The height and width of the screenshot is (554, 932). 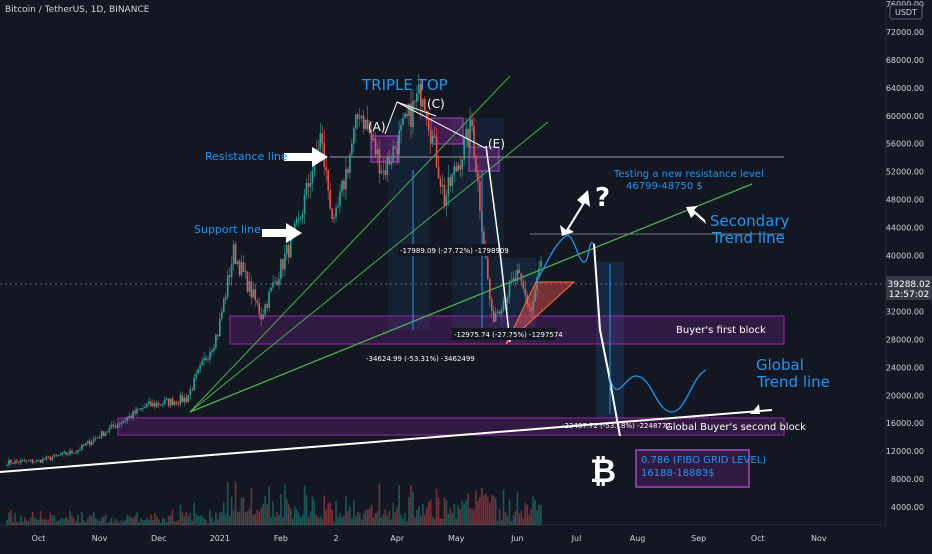 What do you see at coordinates (905, 395) in the screenshot?
I see `price-tick-14: 20000.00` at bounding box center [905, 395].